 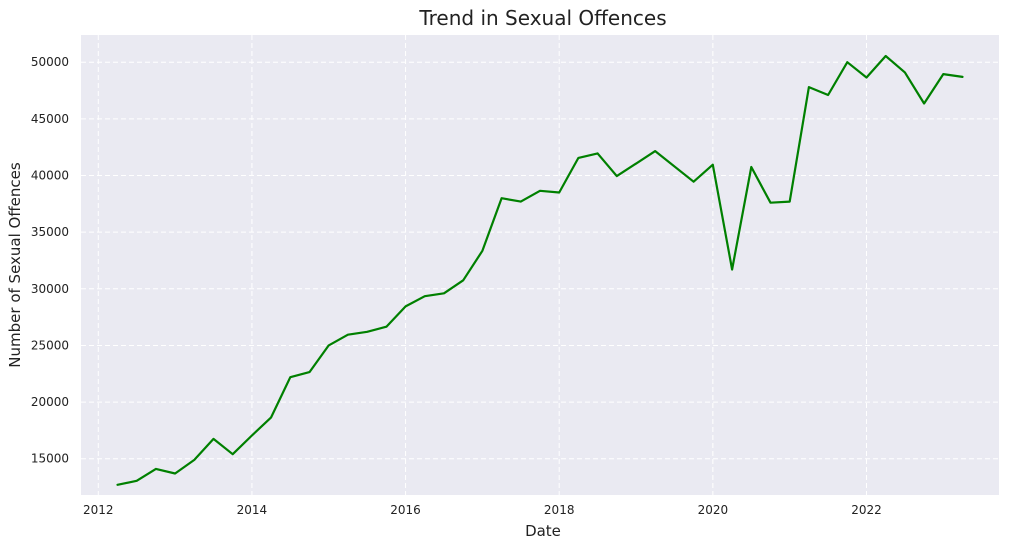 What do you see at coordinates (50, 62) in the screenshot?
I see `y-tick-label: 50000` at bounding box center [50, 62].